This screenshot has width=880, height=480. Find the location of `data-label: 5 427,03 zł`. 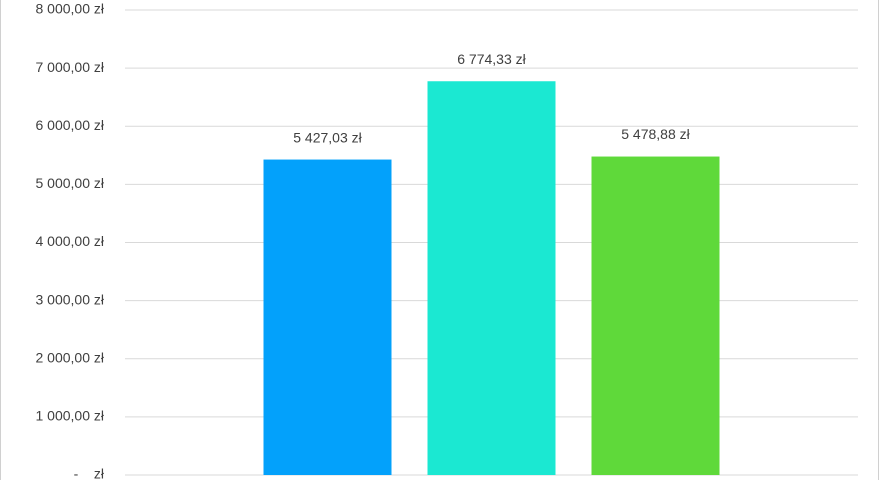

data-label: 5 427,03 zł is located at coordinates (327, 137).